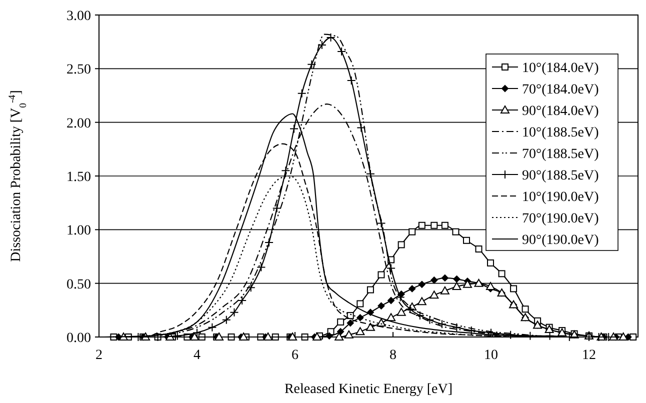  I want to click on legend-label: 90°(188.5eV), so click(561, 176).